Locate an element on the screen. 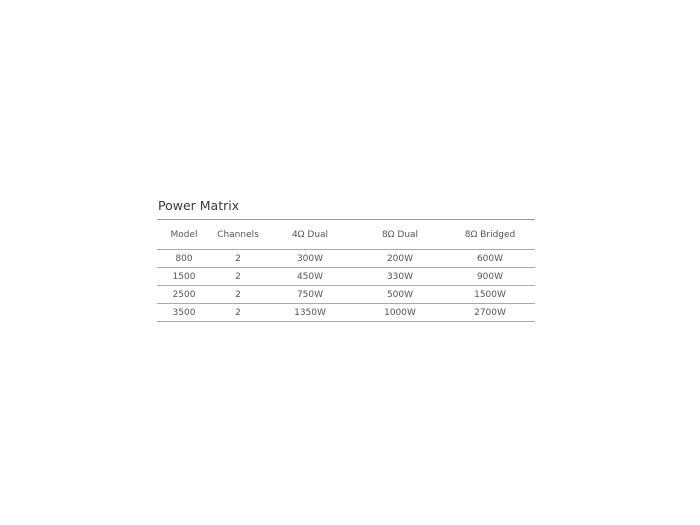 The width and height of the screenshot is (700, 525). table-cell: 1500 is located at coordinates (184, 276).